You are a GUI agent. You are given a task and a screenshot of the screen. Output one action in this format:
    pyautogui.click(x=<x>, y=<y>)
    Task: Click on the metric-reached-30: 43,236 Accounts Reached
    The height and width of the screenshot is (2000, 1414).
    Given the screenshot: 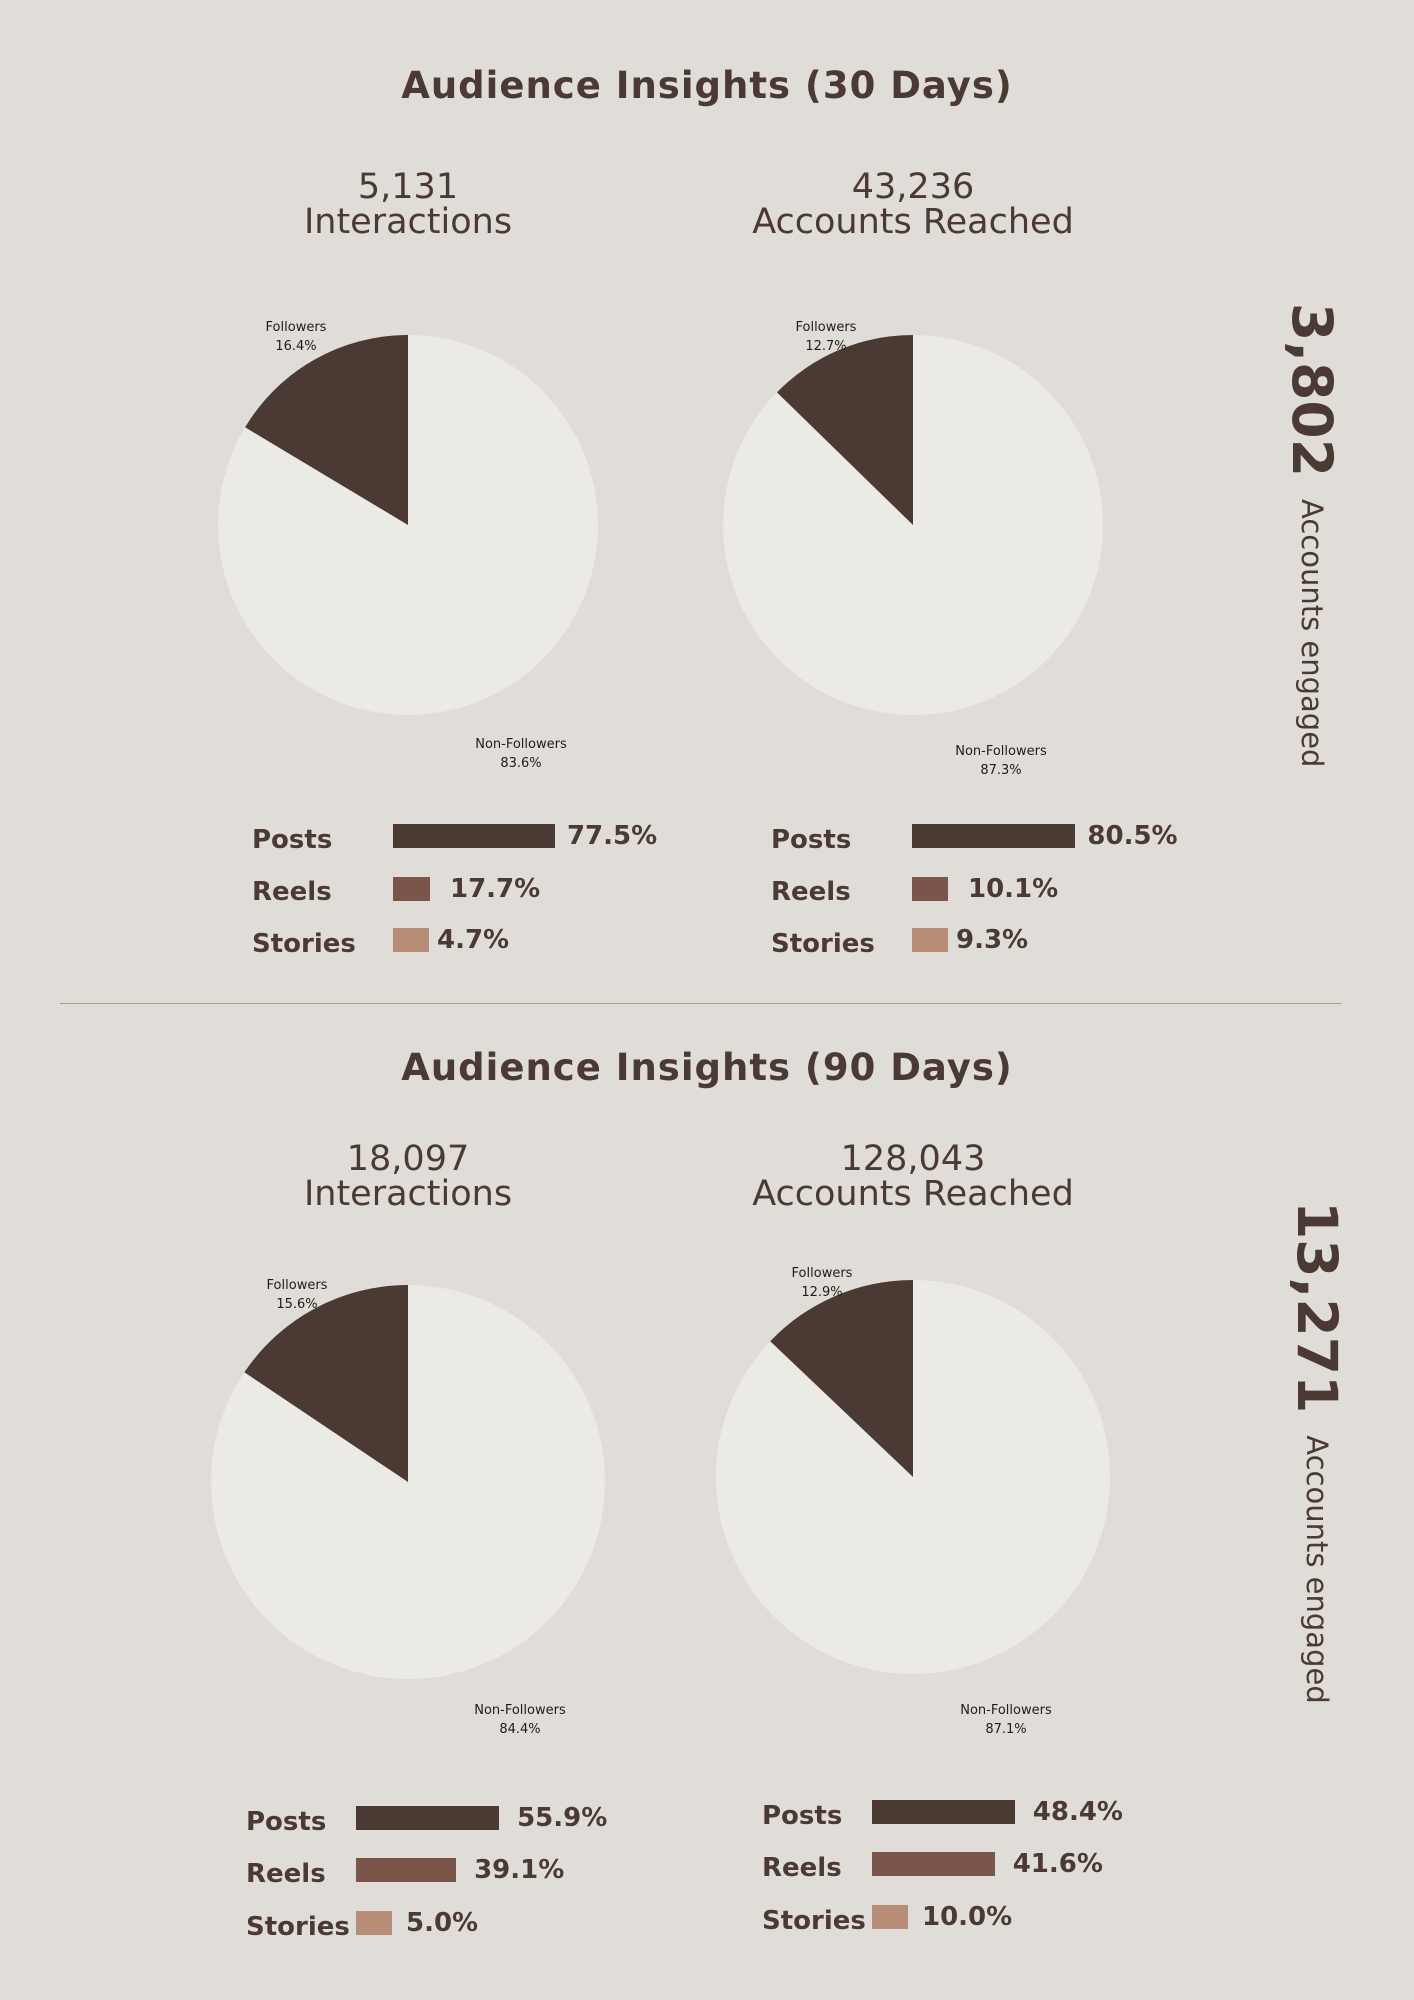 What is the action you would take?
    pyautogui.click(x=913, y=205)
    